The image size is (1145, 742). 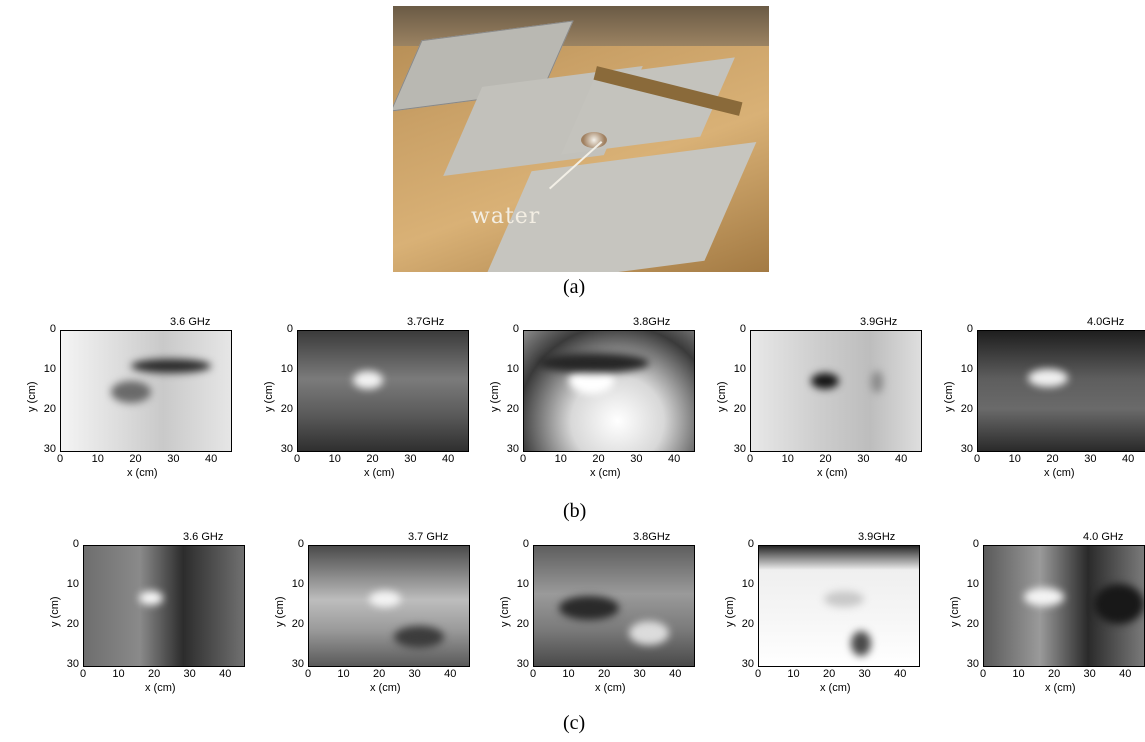 What do you see at coordinates (506, 216) in the screenshot?
I see `photo-label: water` at bounding box center [506, 216].